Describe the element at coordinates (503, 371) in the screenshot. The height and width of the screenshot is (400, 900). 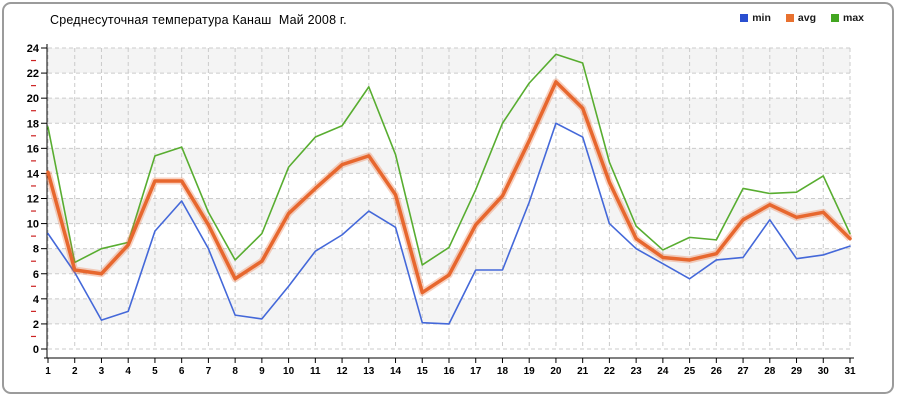
I see `x-tick-label: 18` at that location.